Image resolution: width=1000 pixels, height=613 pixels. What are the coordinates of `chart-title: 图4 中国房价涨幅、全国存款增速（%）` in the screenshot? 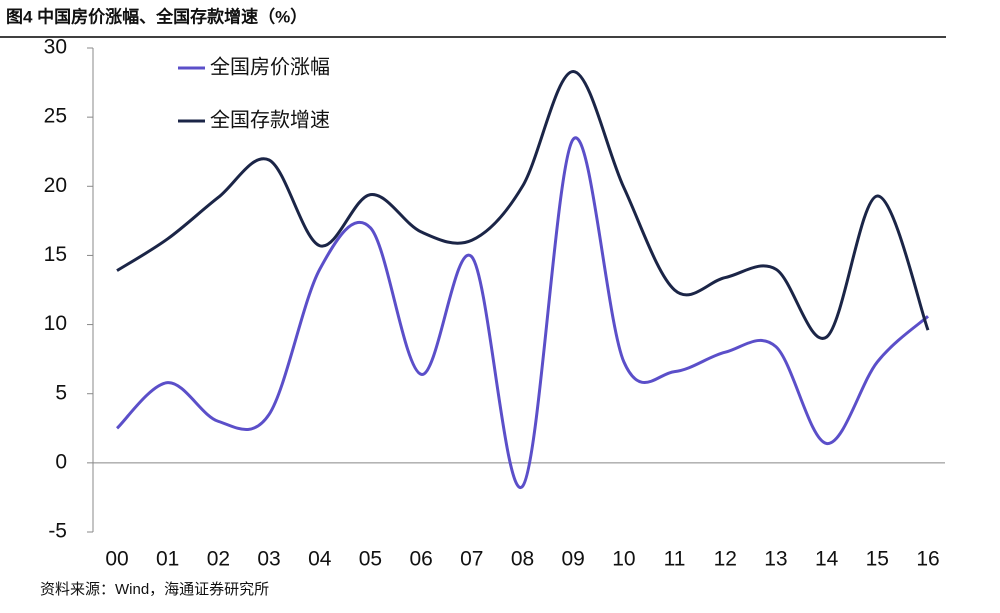 It's located at (156, 16).